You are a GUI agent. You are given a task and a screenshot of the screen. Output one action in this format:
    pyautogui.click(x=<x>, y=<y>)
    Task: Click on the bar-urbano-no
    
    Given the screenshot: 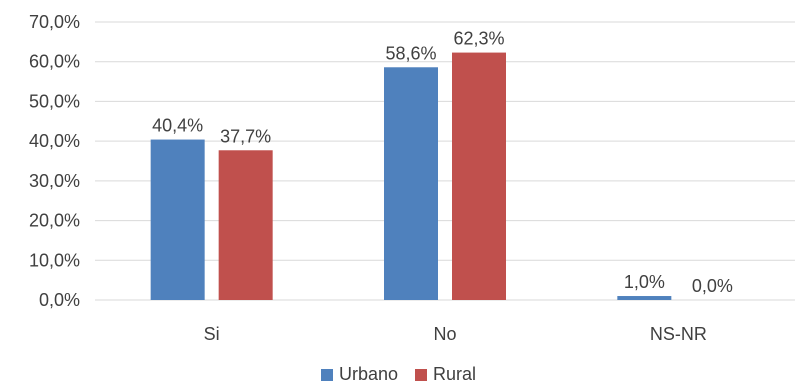 What is the action you would take?
    pyautogui.click(x=411, y=183)
    